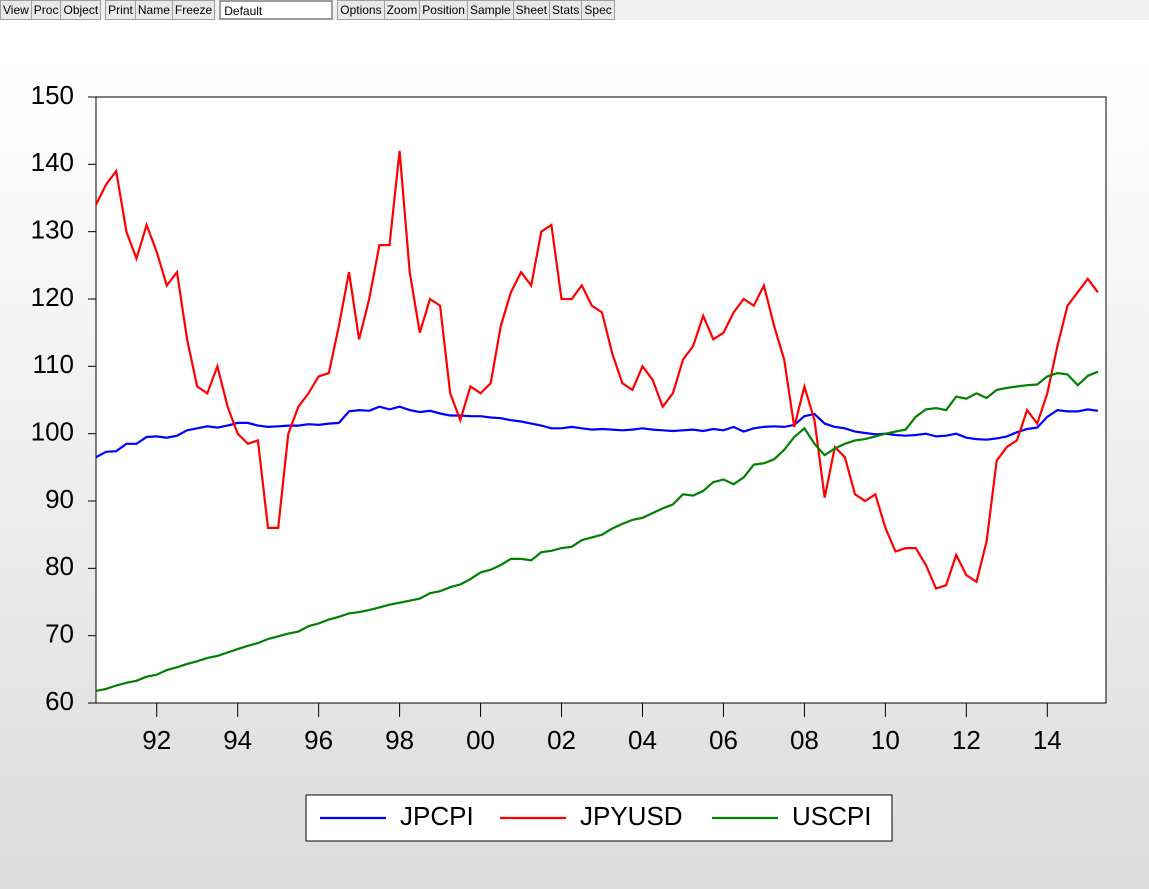  I want to click on x-tick-label: 04, so click(642, 740).